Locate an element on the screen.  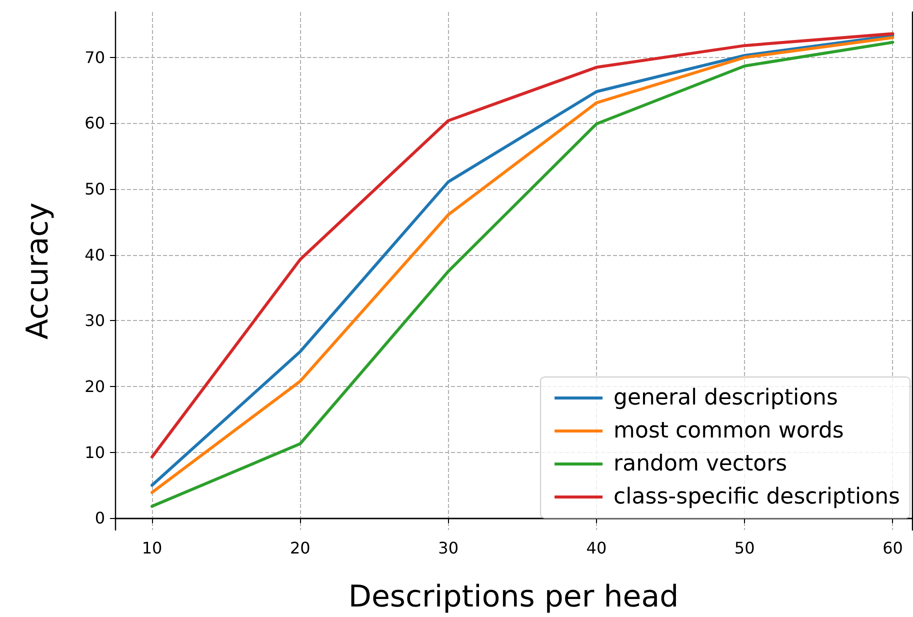
x-tick-label: 20 is located at coordinates (300, 548).